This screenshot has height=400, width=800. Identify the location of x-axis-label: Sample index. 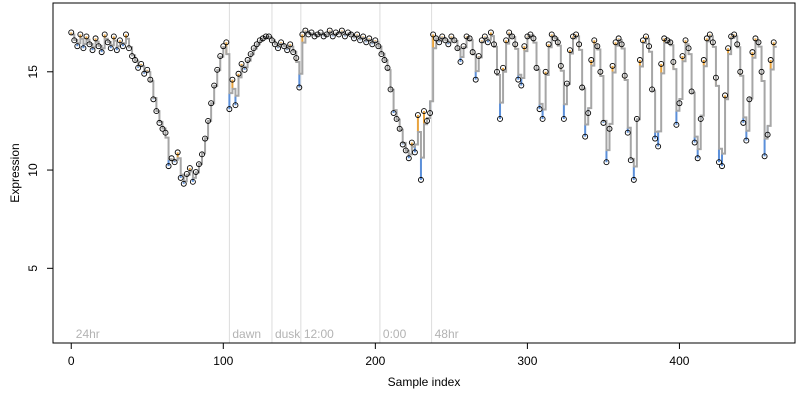
(424, 382).